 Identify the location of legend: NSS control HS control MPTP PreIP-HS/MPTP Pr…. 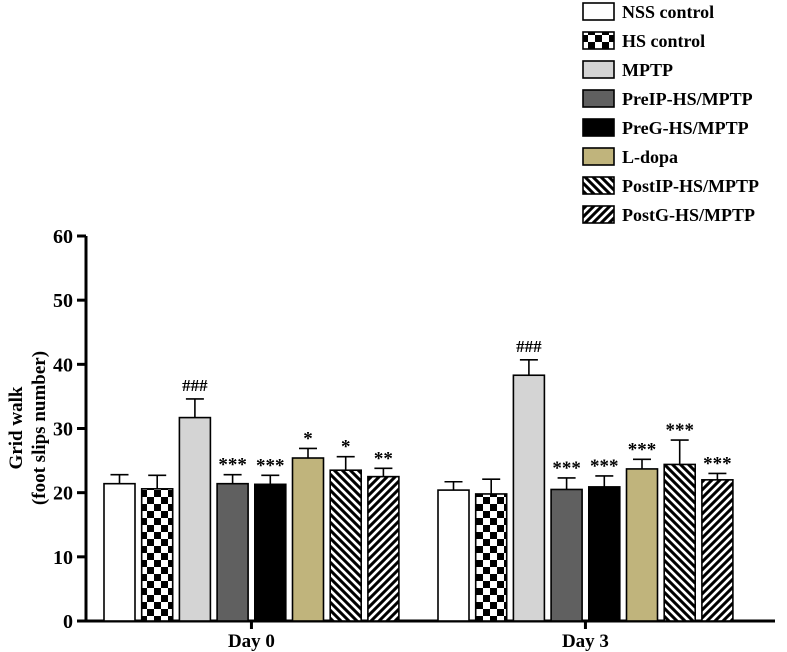
(670, 113).